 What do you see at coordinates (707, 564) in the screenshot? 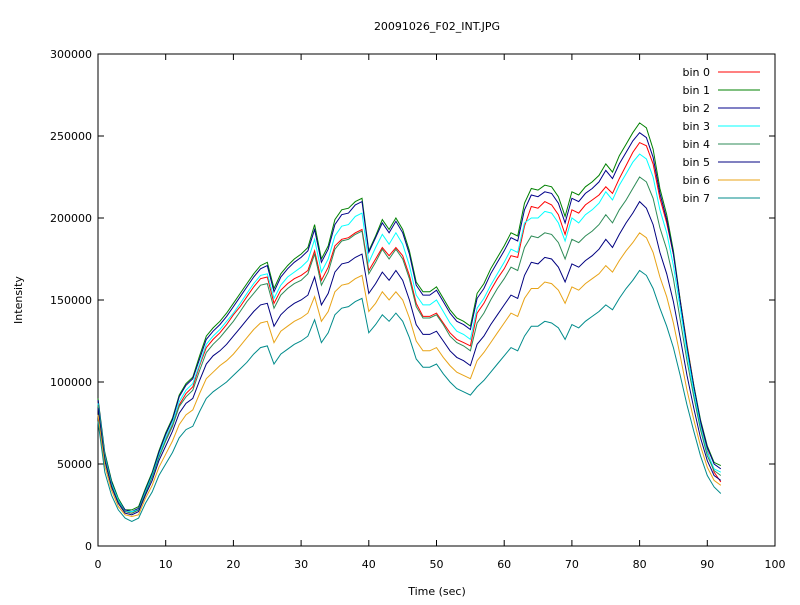
I see `x-tick-label: 90` at bounding box center [707, 564].